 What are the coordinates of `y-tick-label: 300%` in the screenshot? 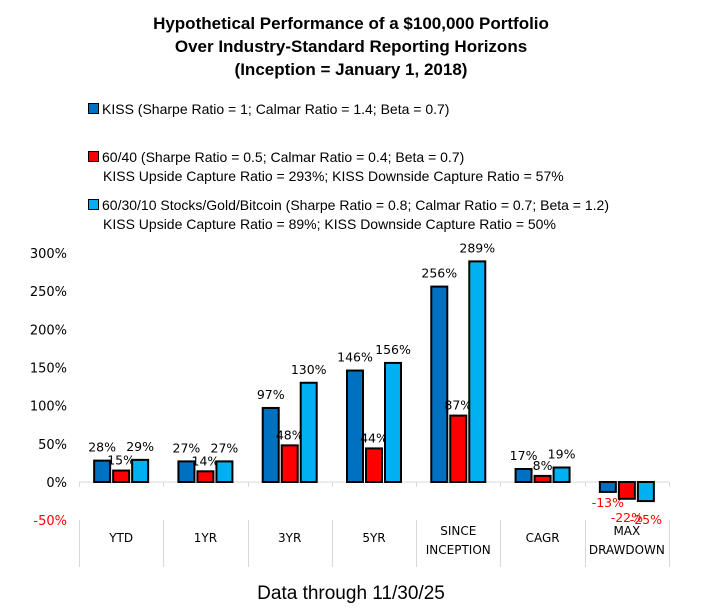 It's located at (48, 254).